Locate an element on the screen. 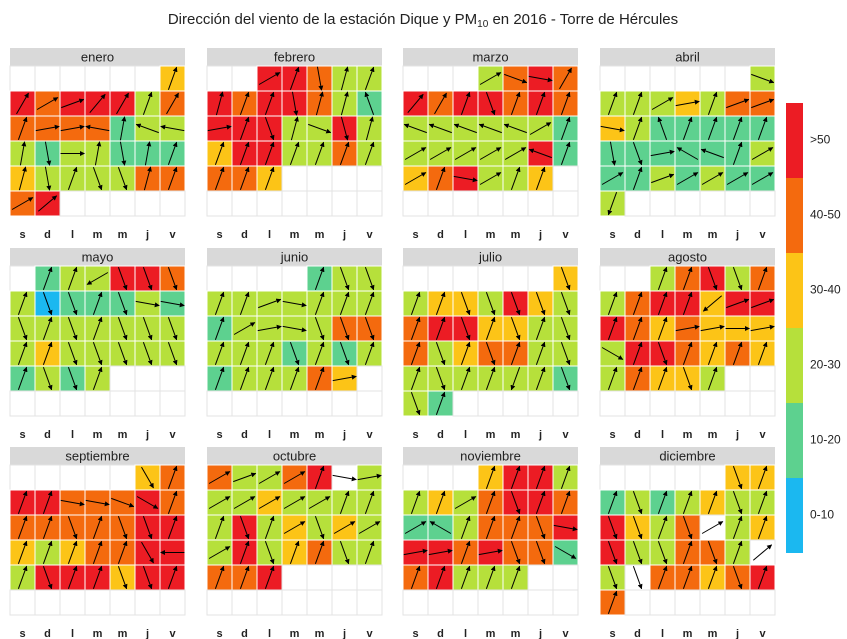 The width and height of the screenshot is (847, 639). weekday-label: v is located at coordinates (762, 235).